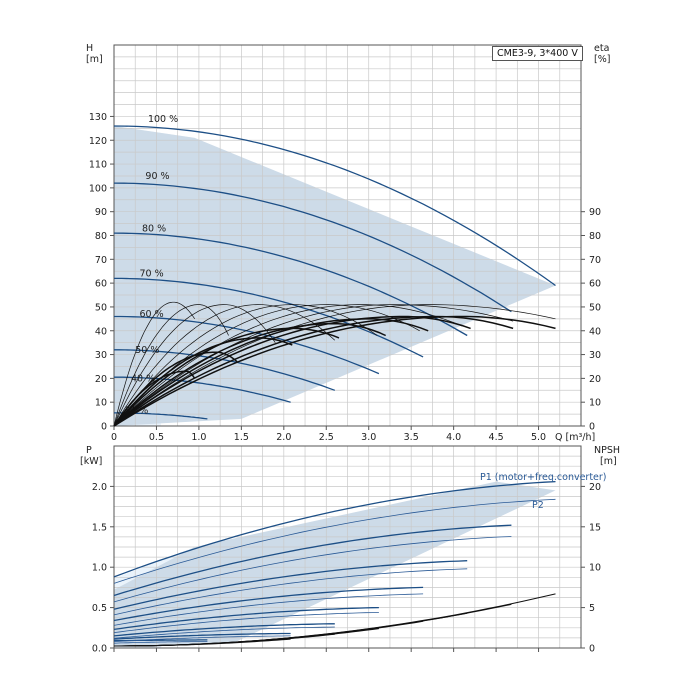  Describe the element at coordinates (104, 427) in the screenshot. I see `y-left-tick-label: 0` at that location.